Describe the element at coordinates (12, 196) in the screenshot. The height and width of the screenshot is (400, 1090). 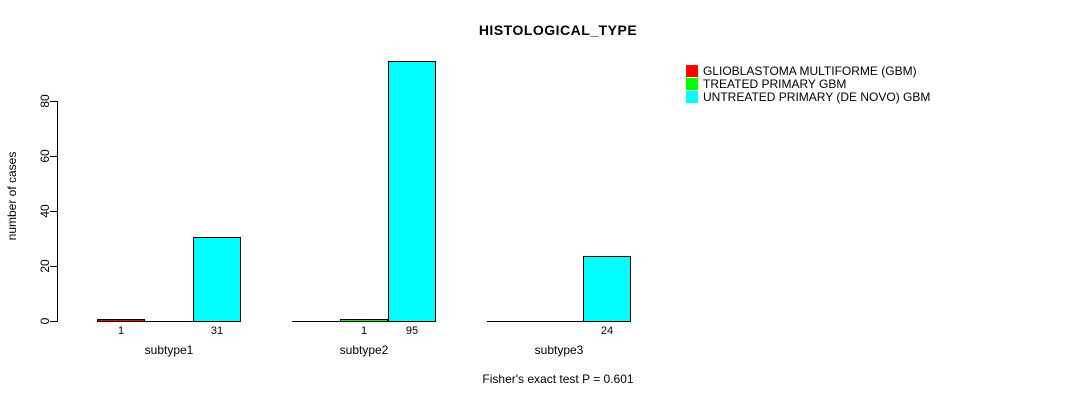
I see `y-axis-label: number of cases` at that location.